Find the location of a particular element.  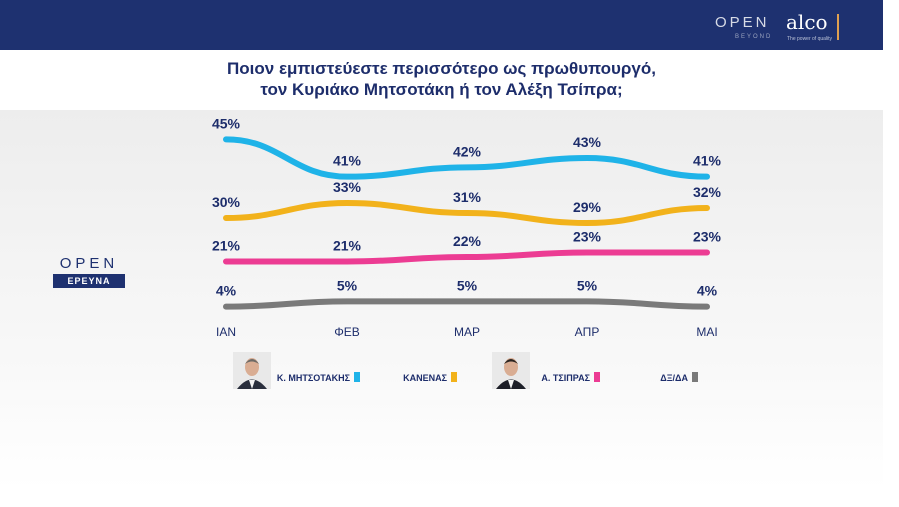

data-label-dxda-2: 5% is located at coordinates (467, 285).